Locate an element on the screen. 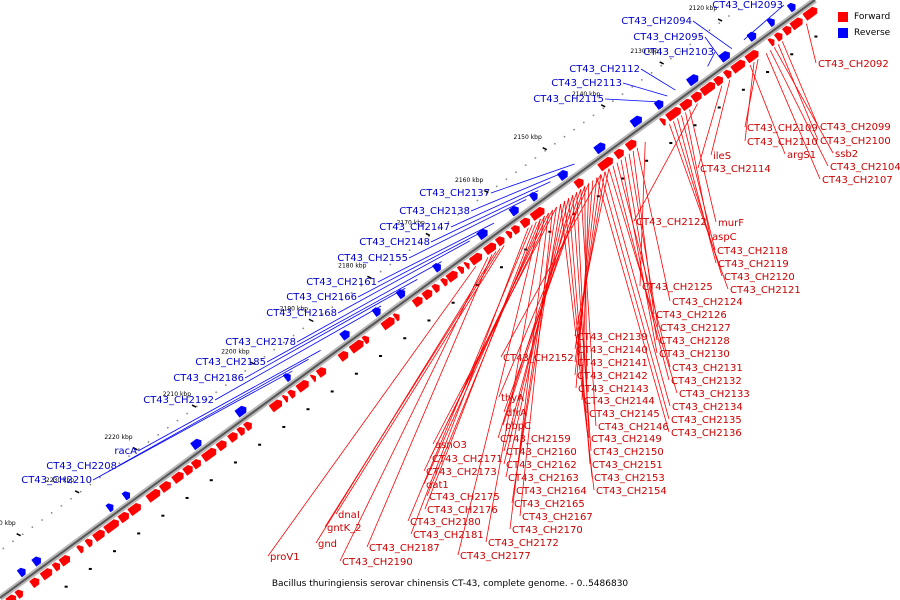  forward-gene-label: CT43_CH2162 is located at coordinates (541, 465).